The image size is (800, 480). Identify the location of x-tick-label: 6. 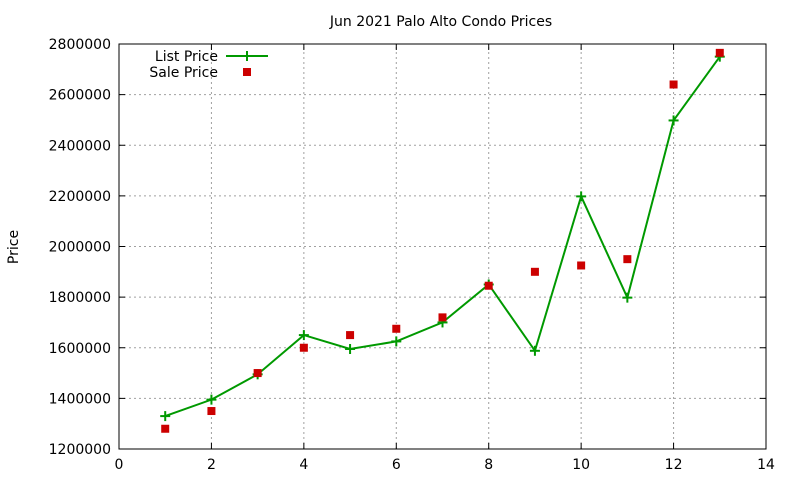
(396, 465).